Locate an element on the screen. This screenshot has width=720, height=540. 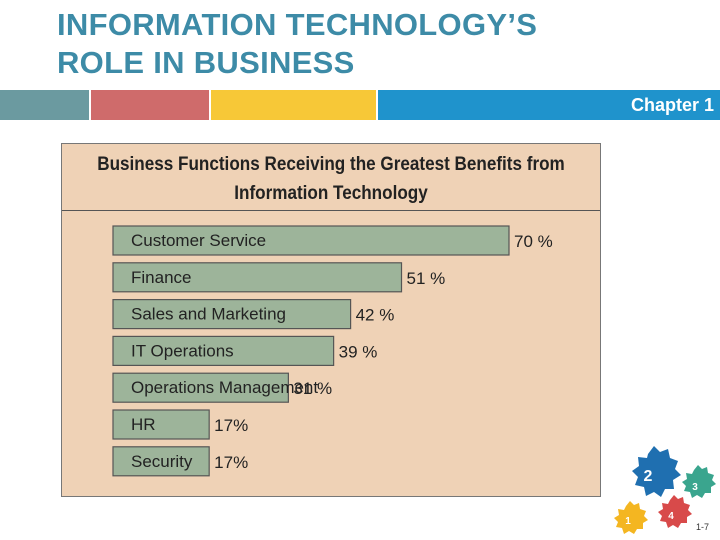
bar-group: Finance 51 % is located at coordinates (279, 277).